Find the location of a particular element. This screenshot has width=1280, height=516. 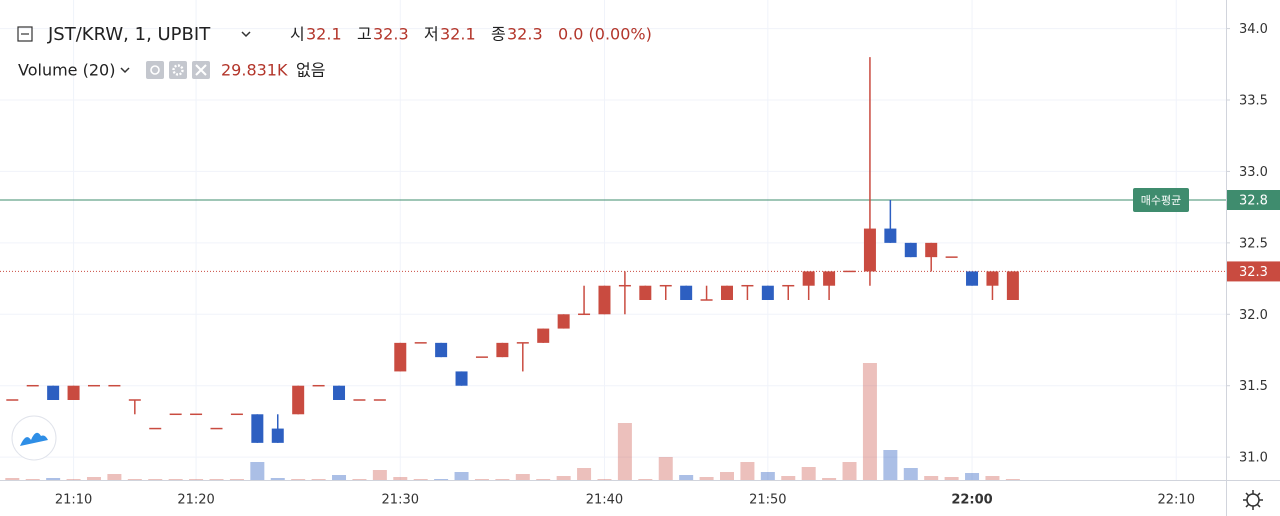

settings-icon is located at coordinates (178, 70).